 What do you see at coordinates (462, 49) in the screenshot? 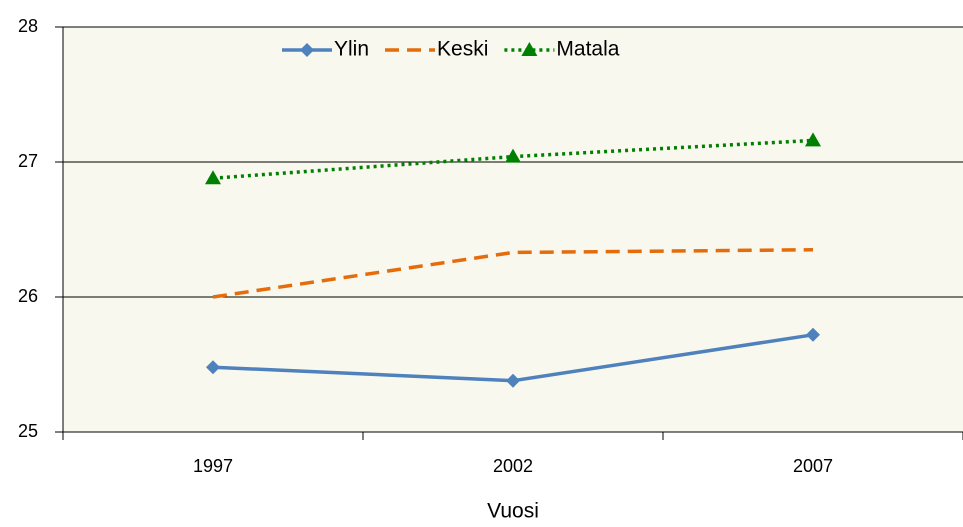
I see `legend-label: Keski` at bounding box center [462, 49].